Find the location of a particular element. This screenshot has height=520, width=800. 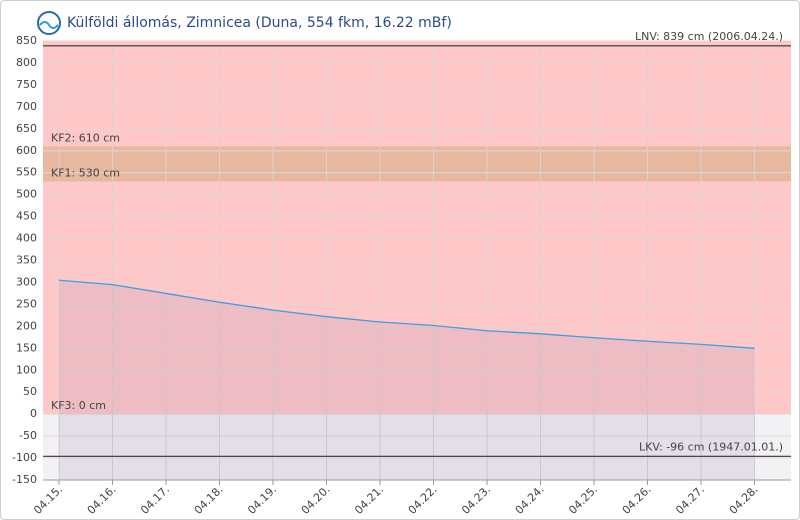

alert-band is located at coordinates (417, 164).